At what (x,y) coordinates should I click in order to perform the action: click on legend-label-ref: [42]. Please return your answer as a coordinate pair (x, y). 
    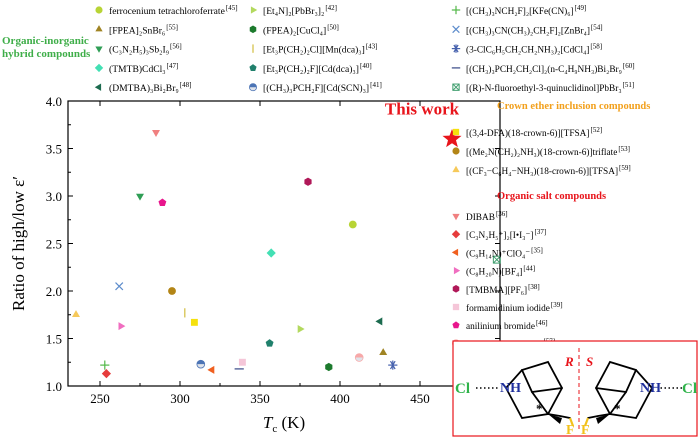
    Looking at the image, I should click on (331, 8).